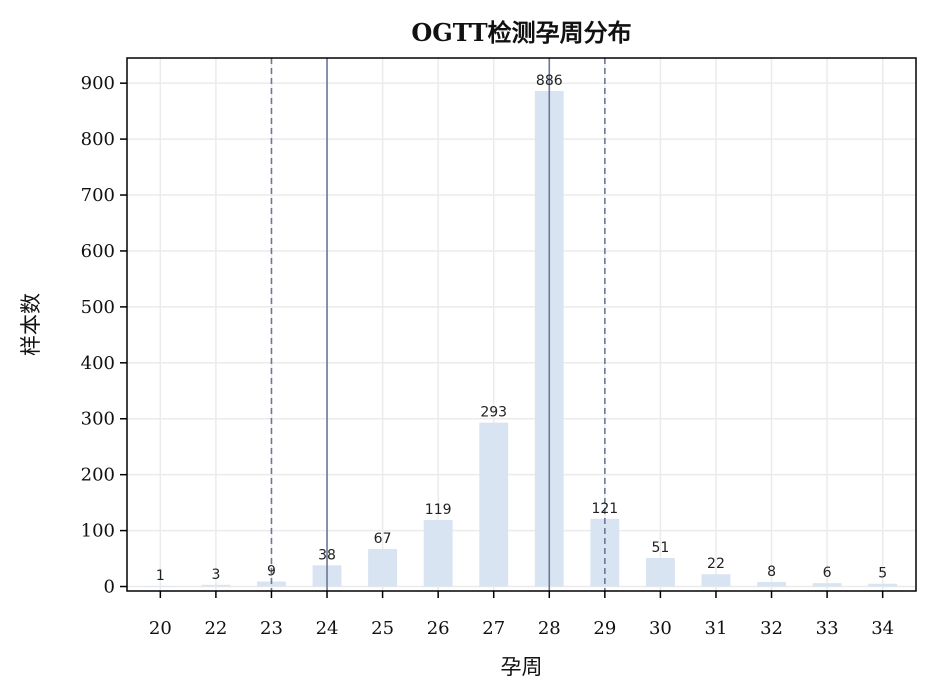 The image size is (932, 700). What do you see at coordinates (98, 475) in the screenshot?
I see `y-tick-label: 200` at bounding box center [98, 475].